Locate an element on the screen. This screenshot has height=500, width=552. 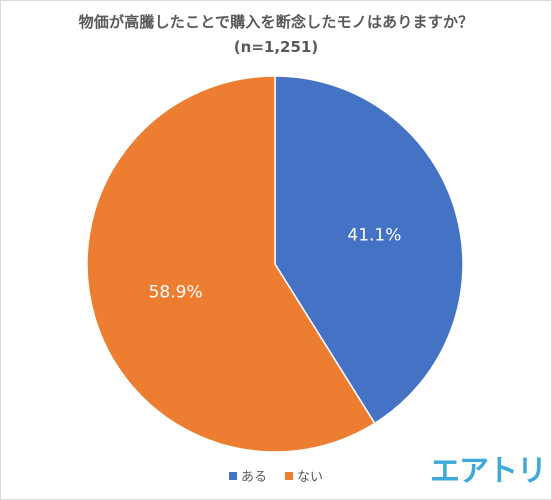
slice-label-nai: 58.9% is located at coordinates (176, 293).